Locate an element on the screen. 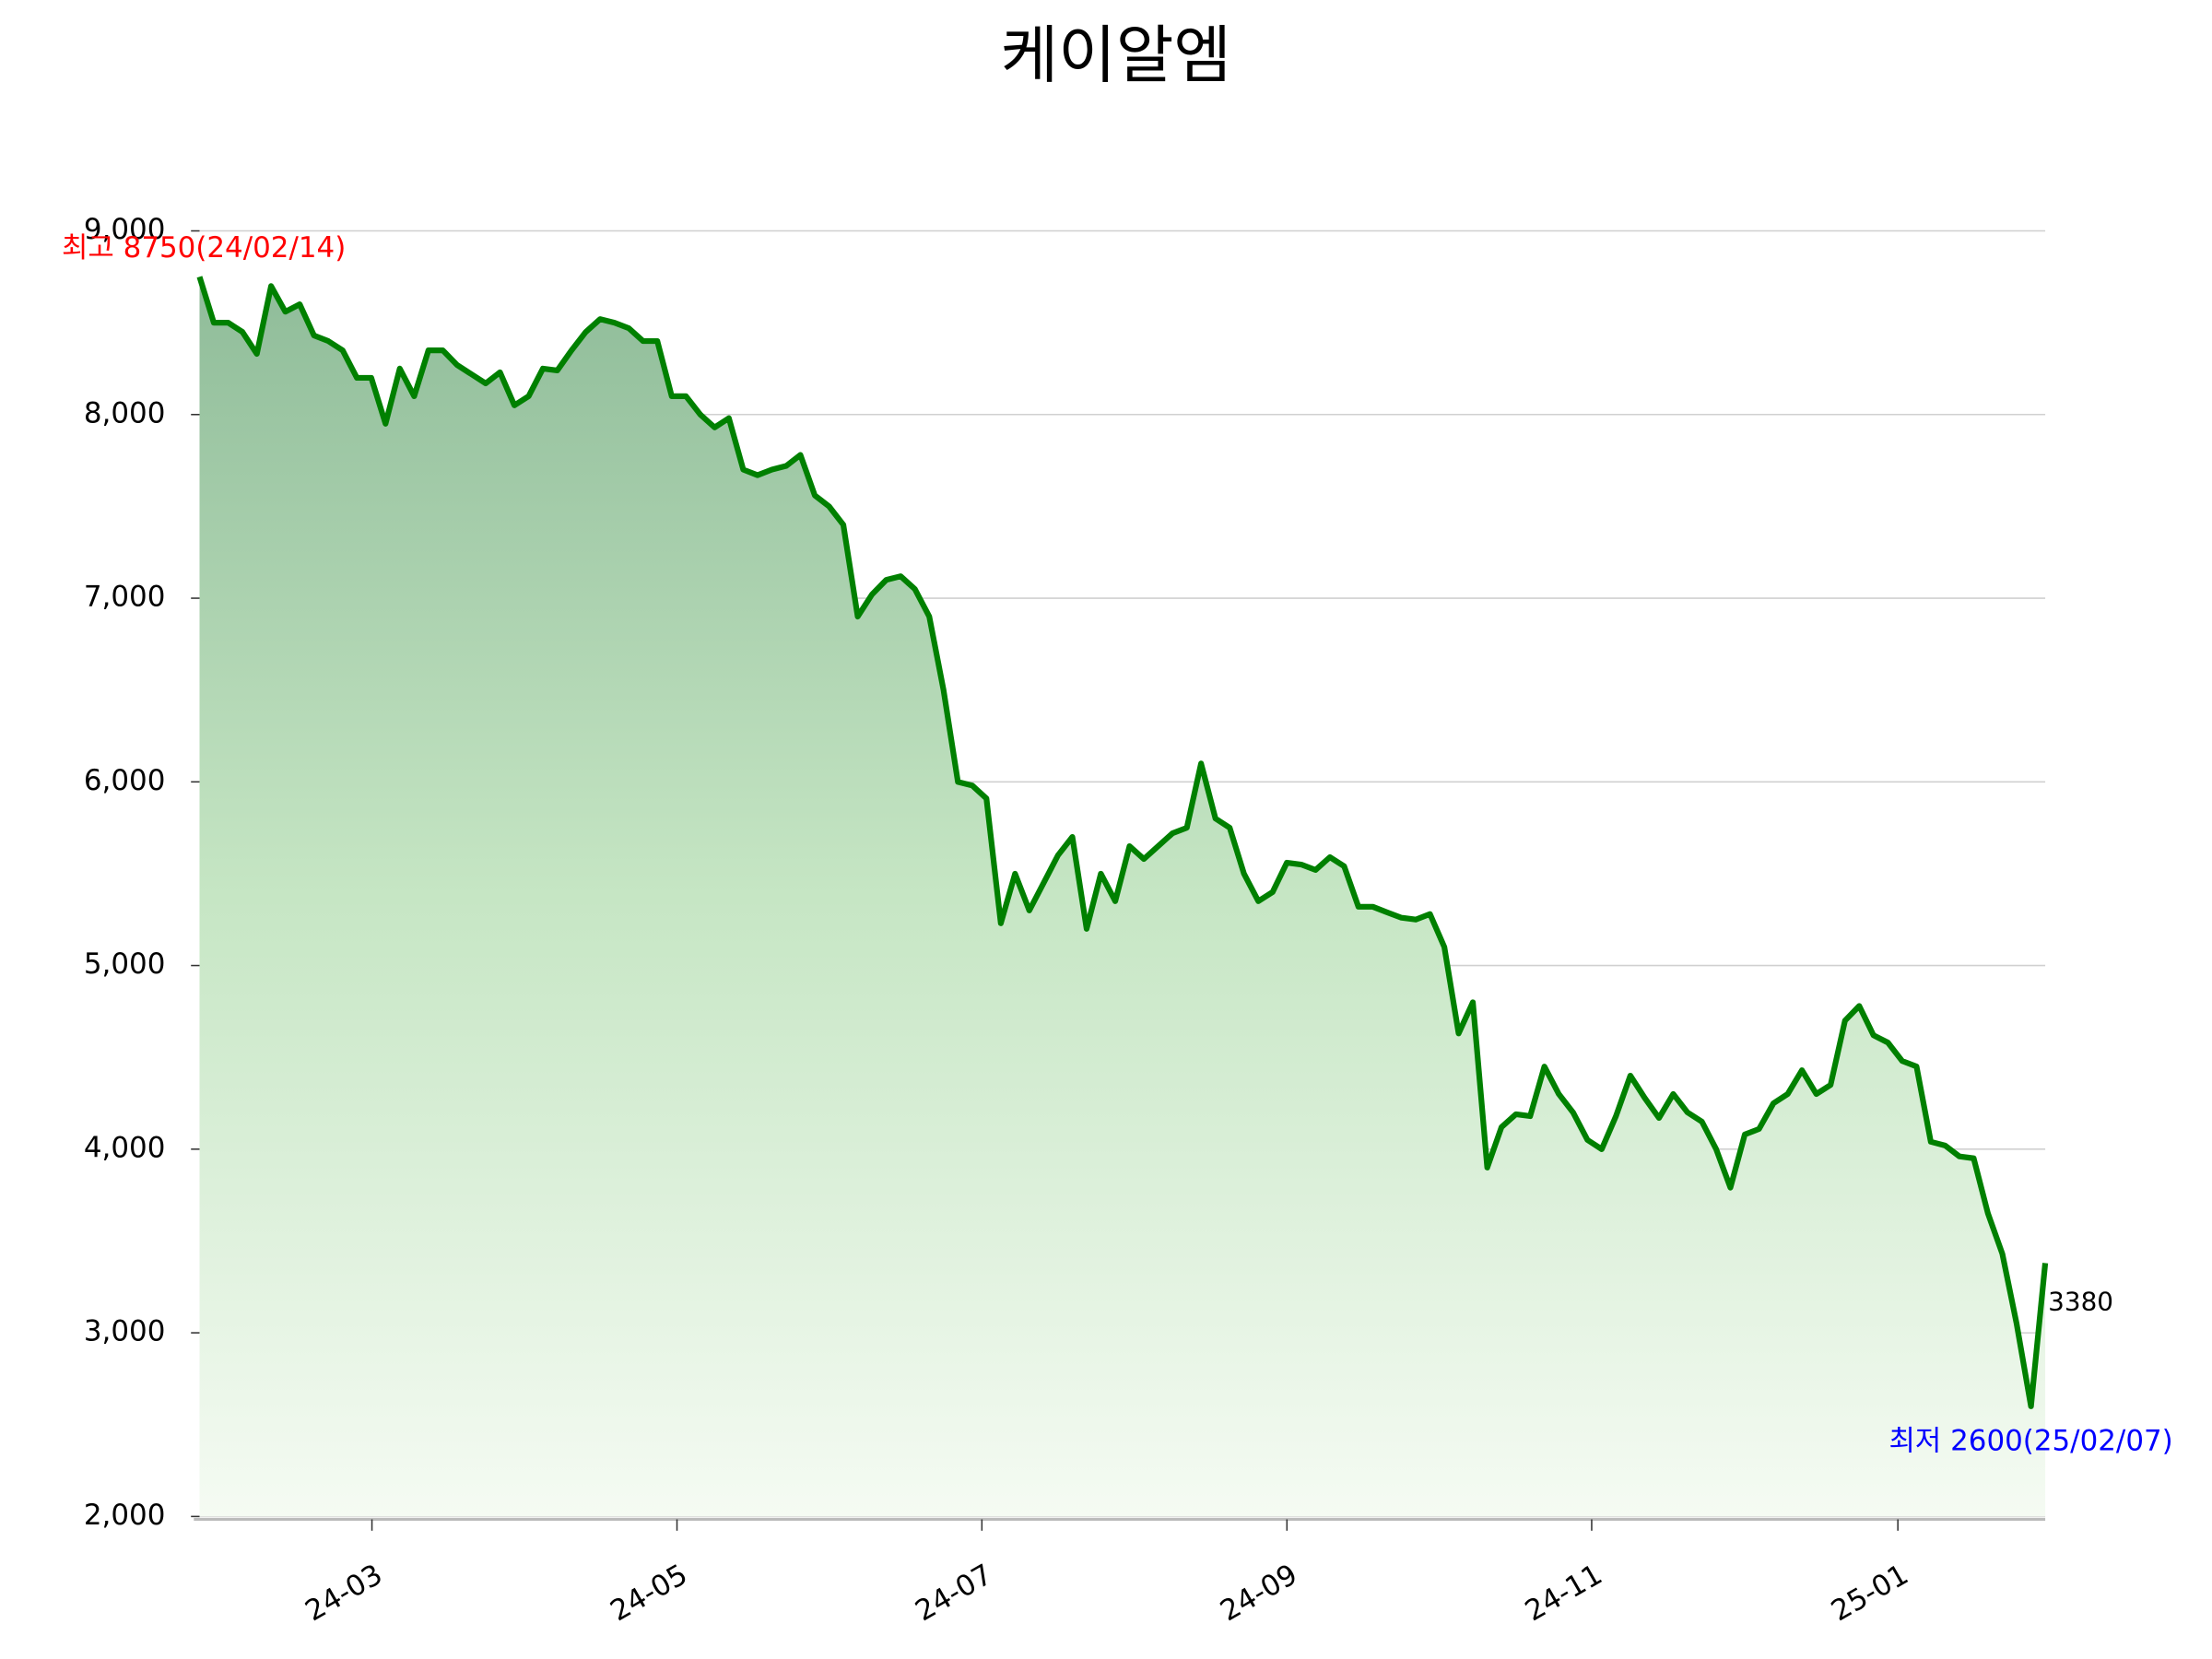 This screenshot has width=2212, height=1659. x-tick-label: 24-07 is located at coordinates (954, 1593).